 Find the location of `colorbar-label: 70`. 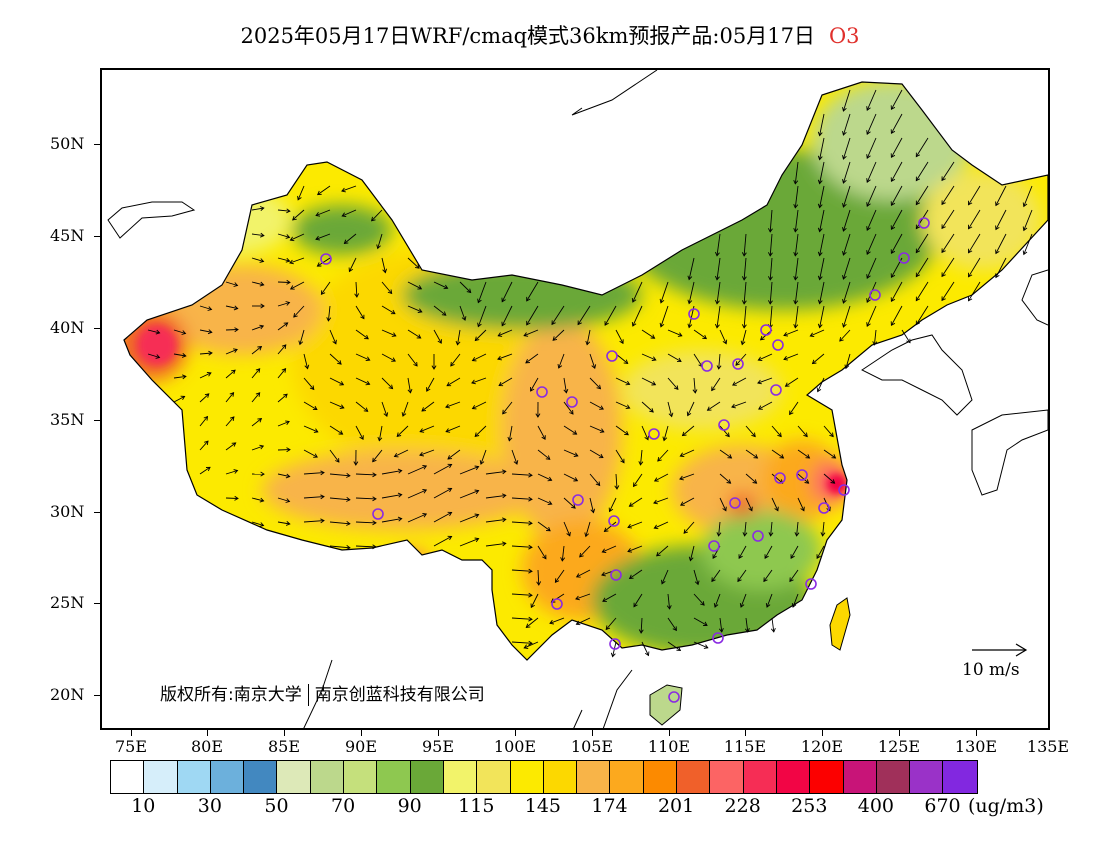

colorbar-label: 70 is located at coordinates (343, 806).